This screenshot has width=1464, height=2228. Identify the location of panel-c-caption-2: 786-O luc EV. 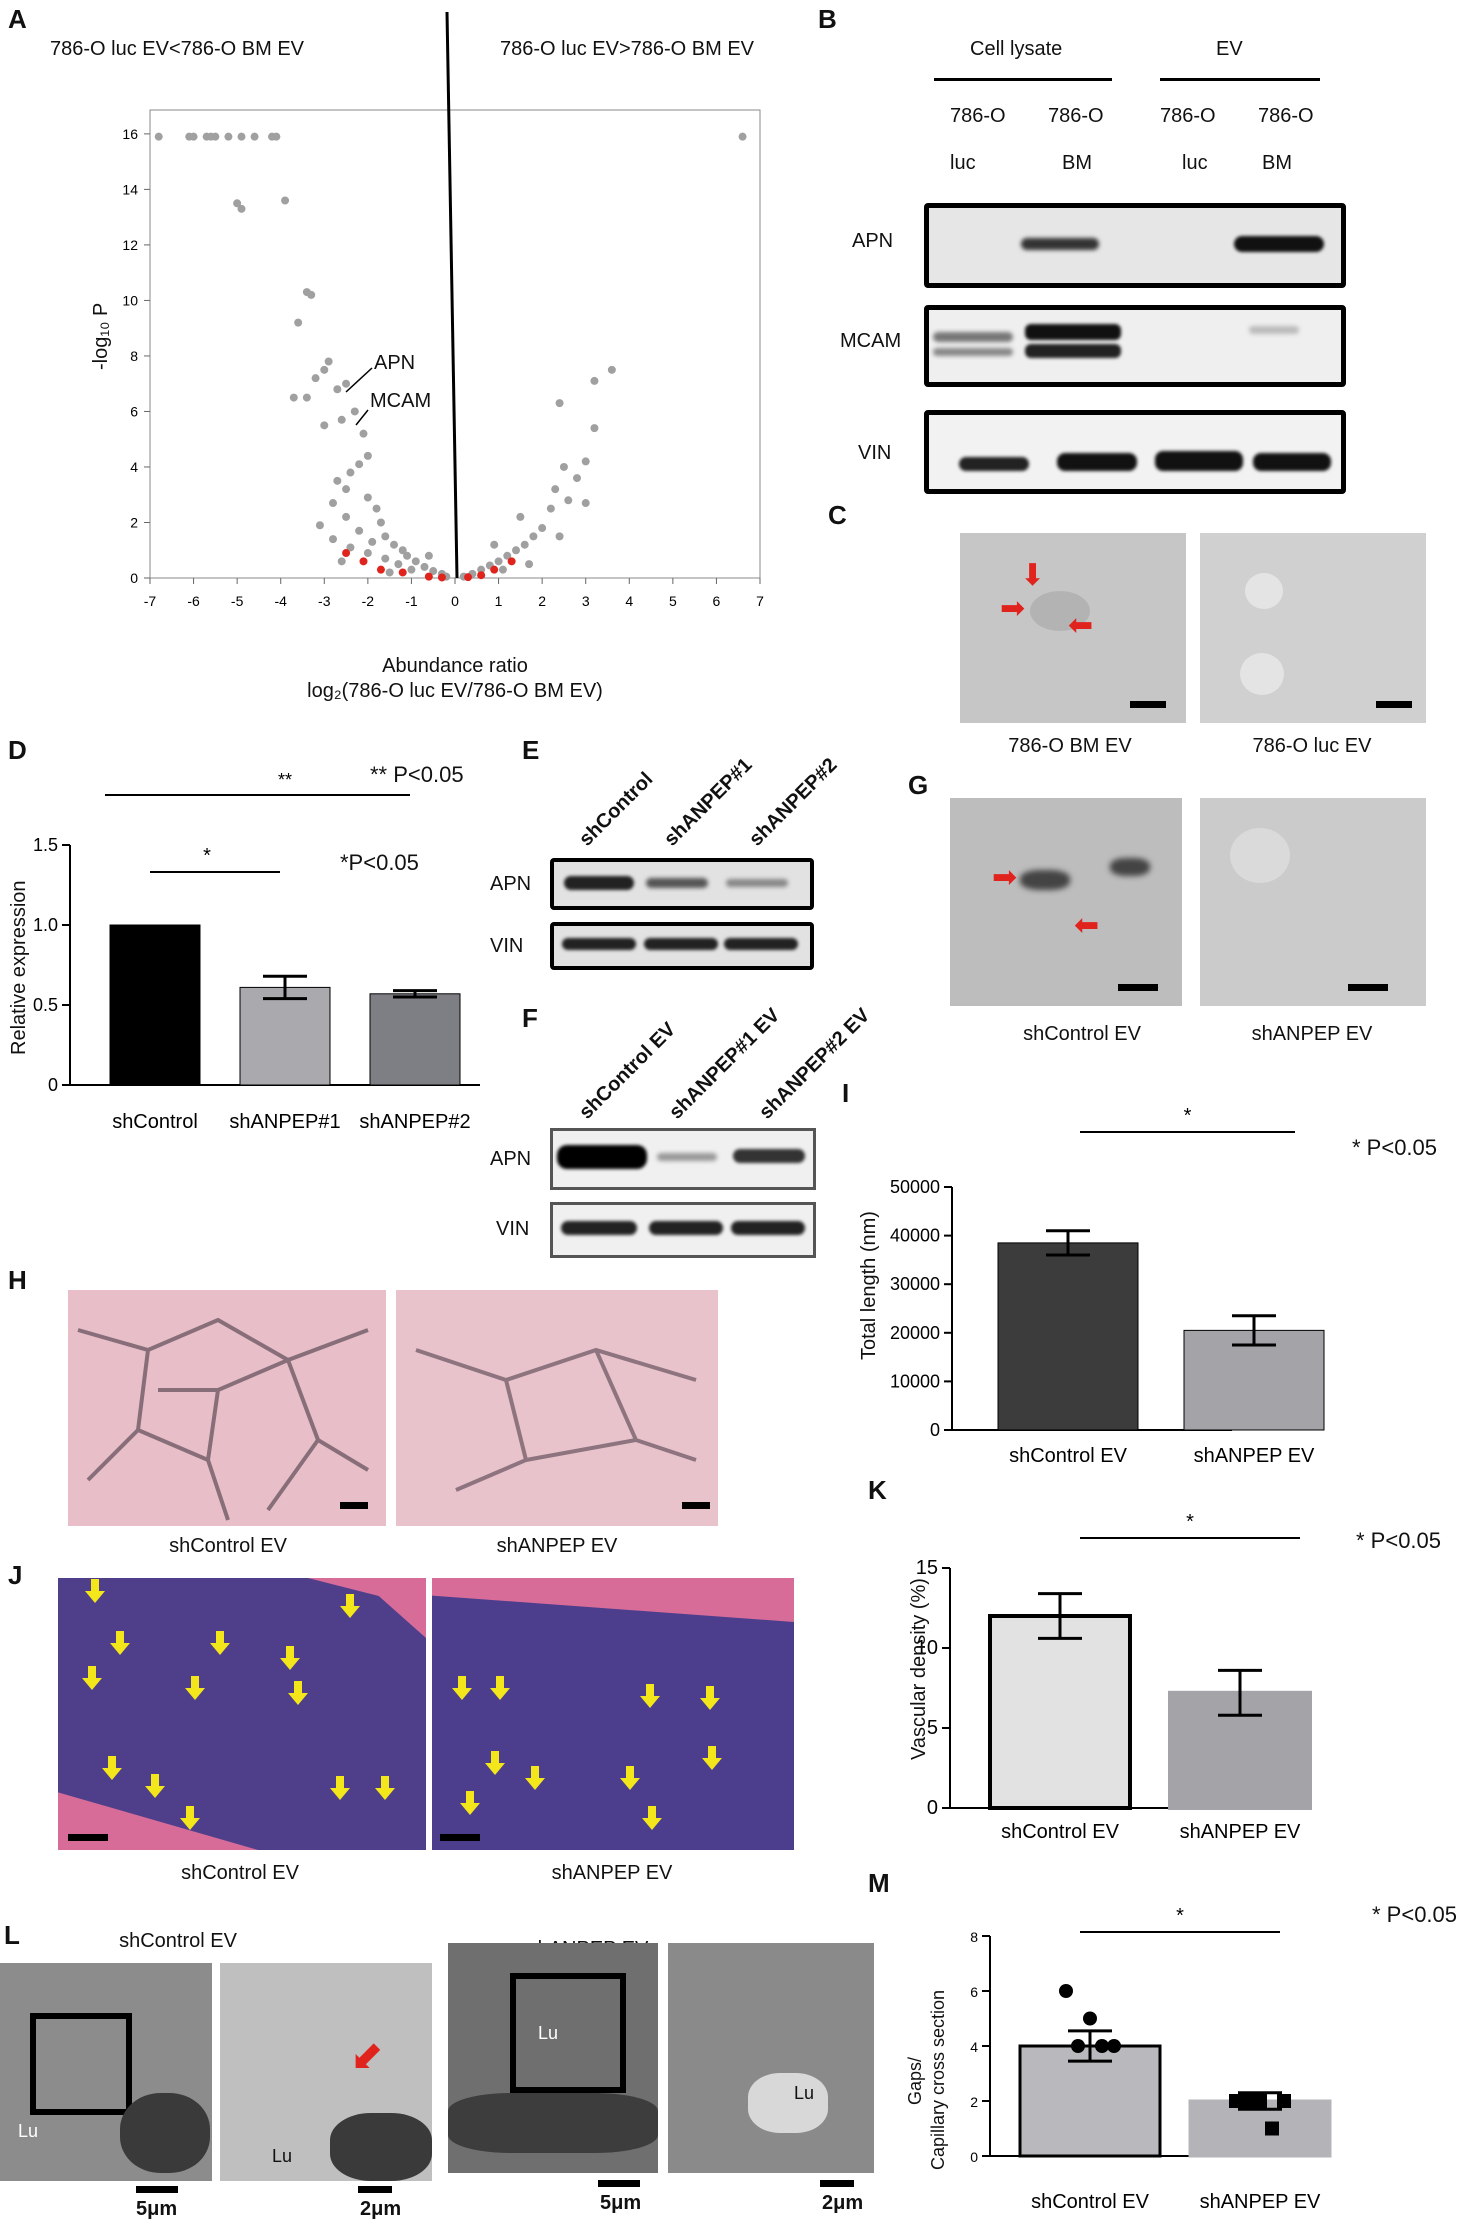
(1312, 746).